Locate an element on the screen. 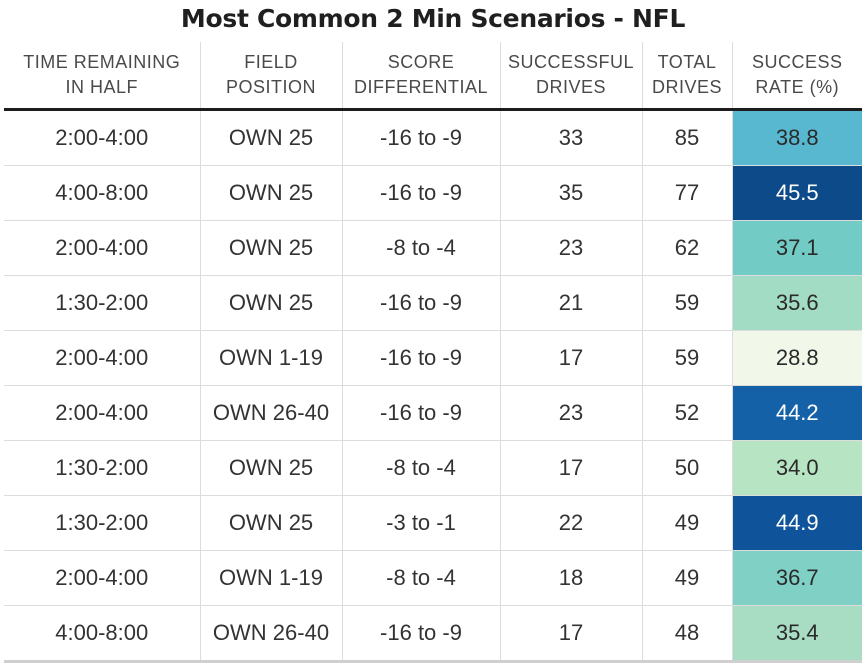 The width and height of the screenshot is (866, 667). header-field-position: FIELD POSITION is located at coordinates (271, 76).